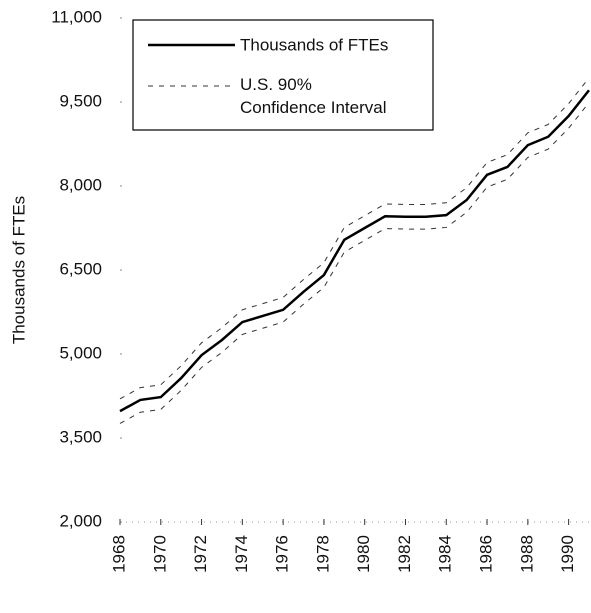 This screenshot has width=591, height=613. Describe the element at coordinates (18, 270) in the screenshot. I see `y-axis-title: Thousands of FTEs` at that location.